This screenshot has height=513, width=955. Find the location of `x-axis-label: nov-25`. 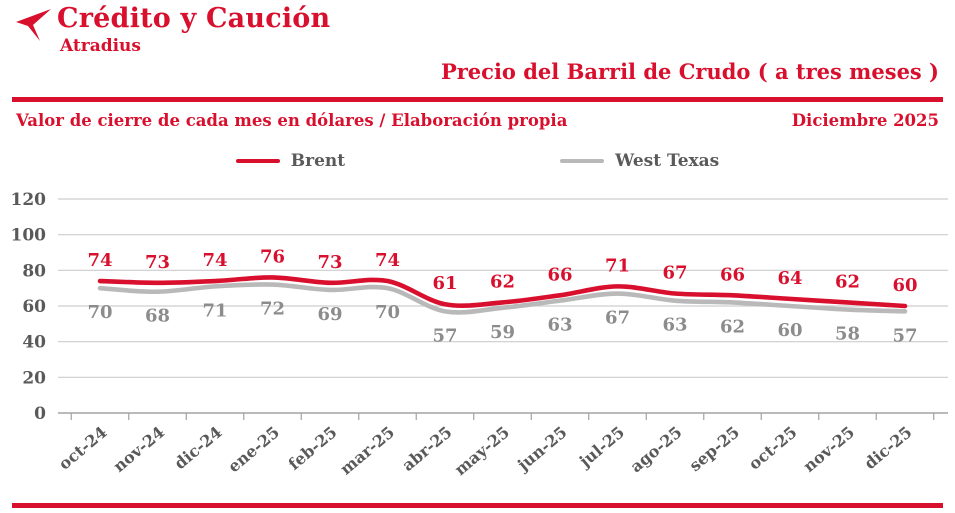

x-axis-label: nov-25 is located at coordinates (829, 449).